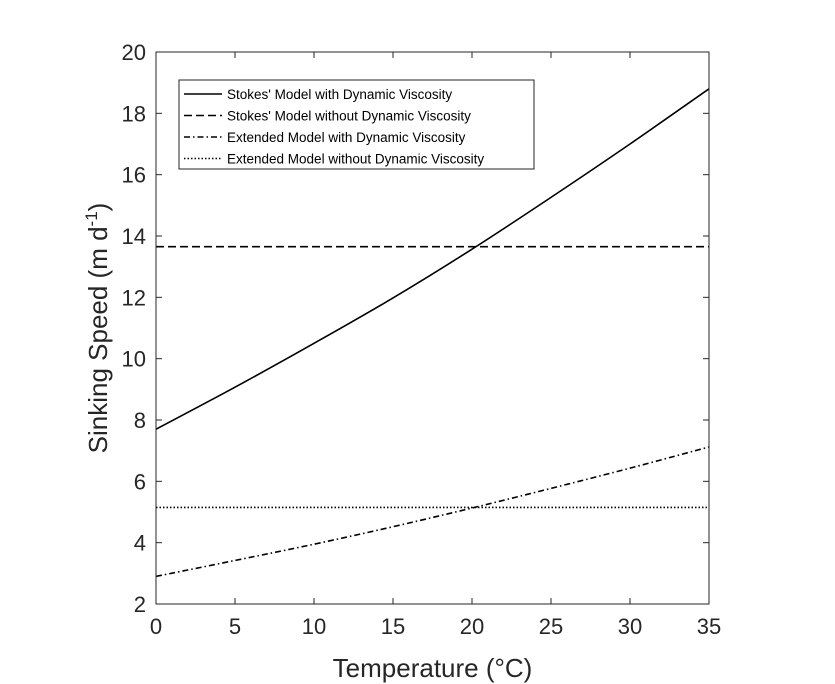 This screenshot has height=684, width=835. I want to click on y-tick-label: 2, so click(140, 604).